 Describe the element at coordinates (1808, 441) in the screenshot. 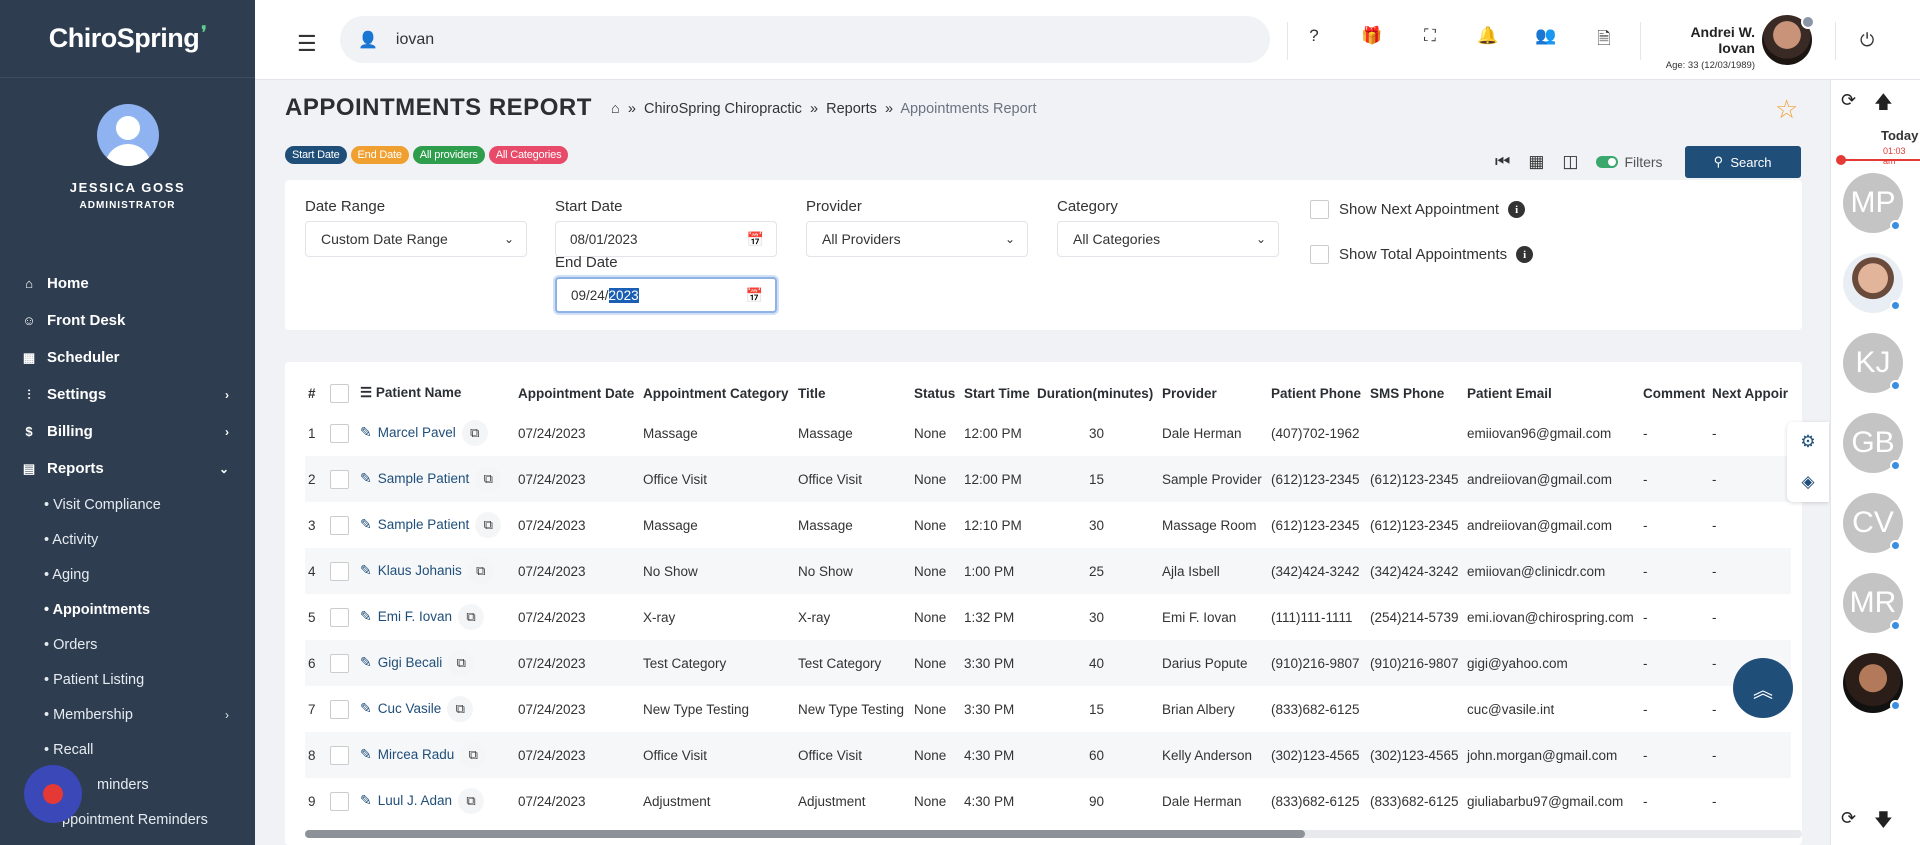

I see `settings-gears-icon: ⚙` at that location.